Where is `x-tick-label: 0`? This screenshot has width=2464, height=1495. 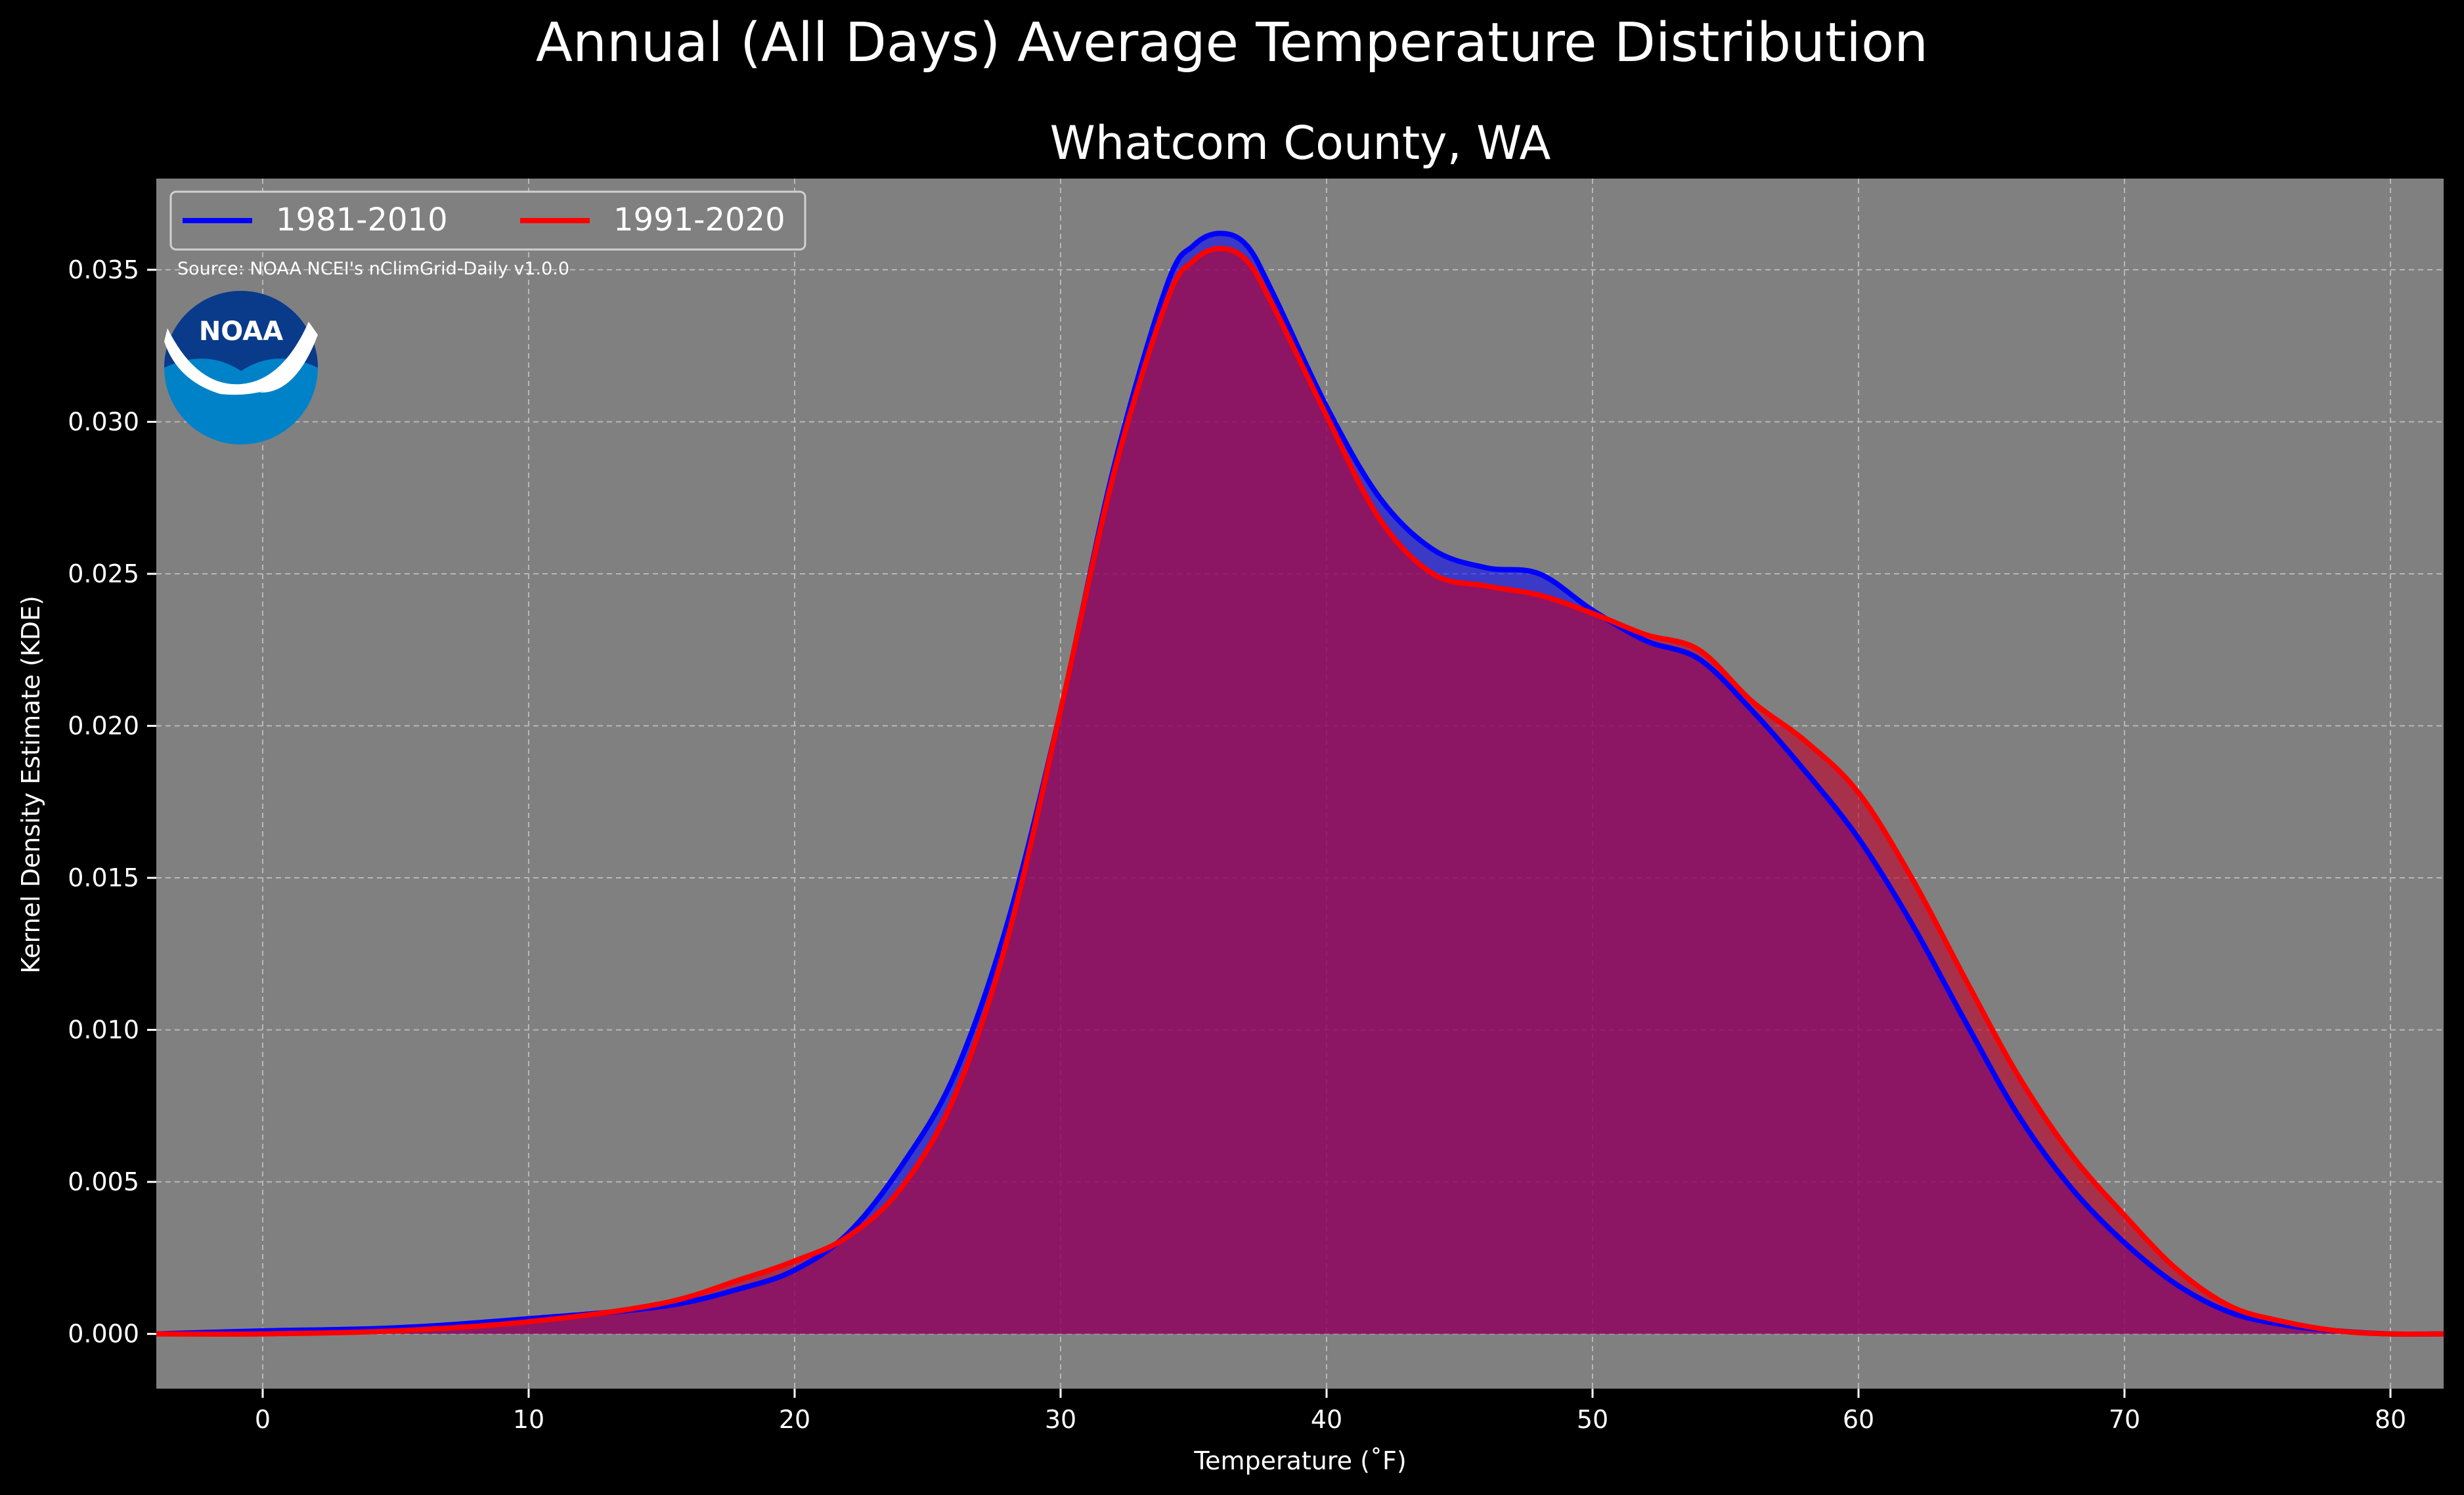
x-tick-label: 0 is located at coordinates (263, 1419).